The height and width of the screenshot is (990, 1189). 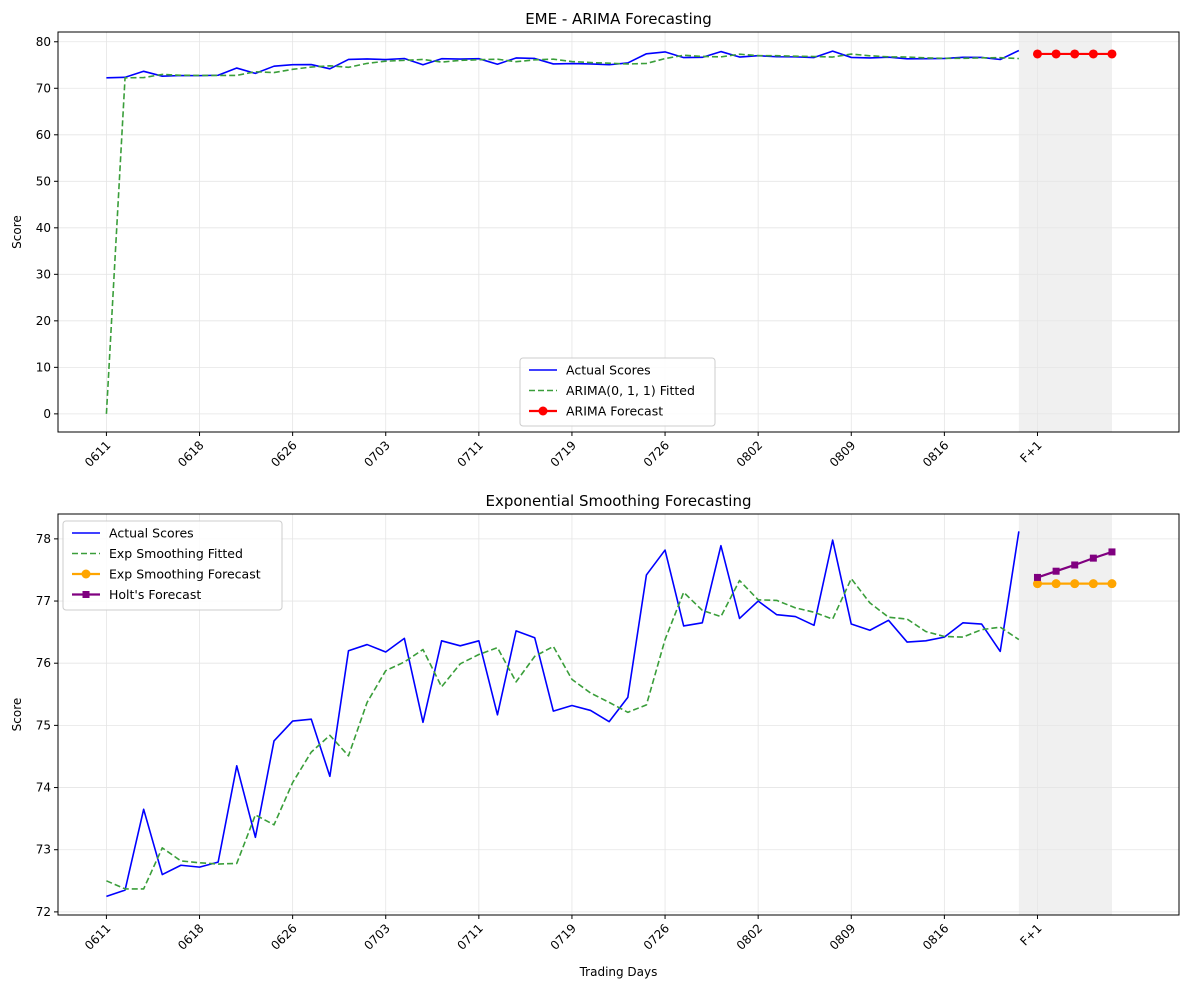 What do you see at coordinates (43, 788) in the screenshot?
I see `y-tick-label: 74` at bounding box center [43, 788].